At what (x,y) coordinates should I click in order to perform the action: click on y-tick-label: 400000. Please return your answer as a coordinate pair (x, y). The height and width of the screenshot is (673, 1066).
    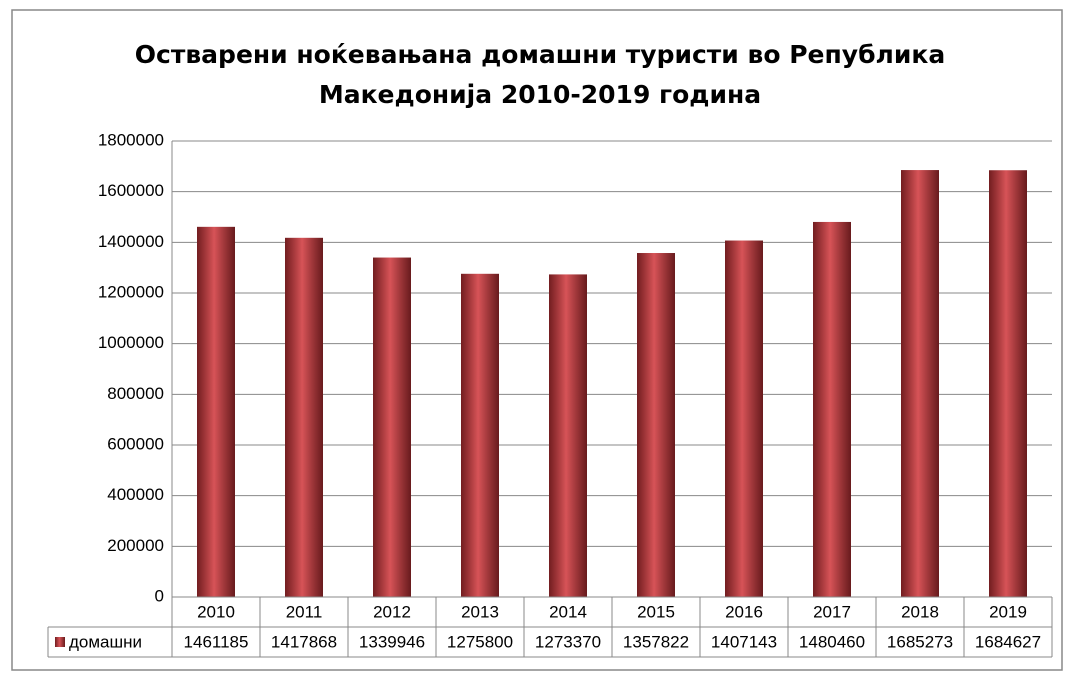
    Looking at the image, I should click on (135, 494).